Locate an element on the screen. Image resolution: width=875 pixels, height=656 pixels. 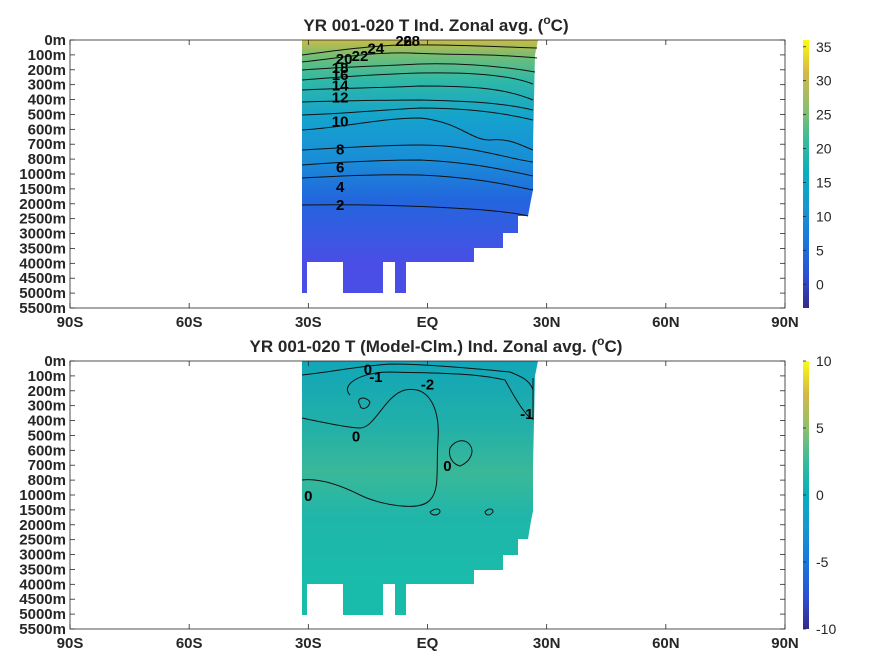
colorbar-tick-label: 20 is located at coordinates (824, 149).